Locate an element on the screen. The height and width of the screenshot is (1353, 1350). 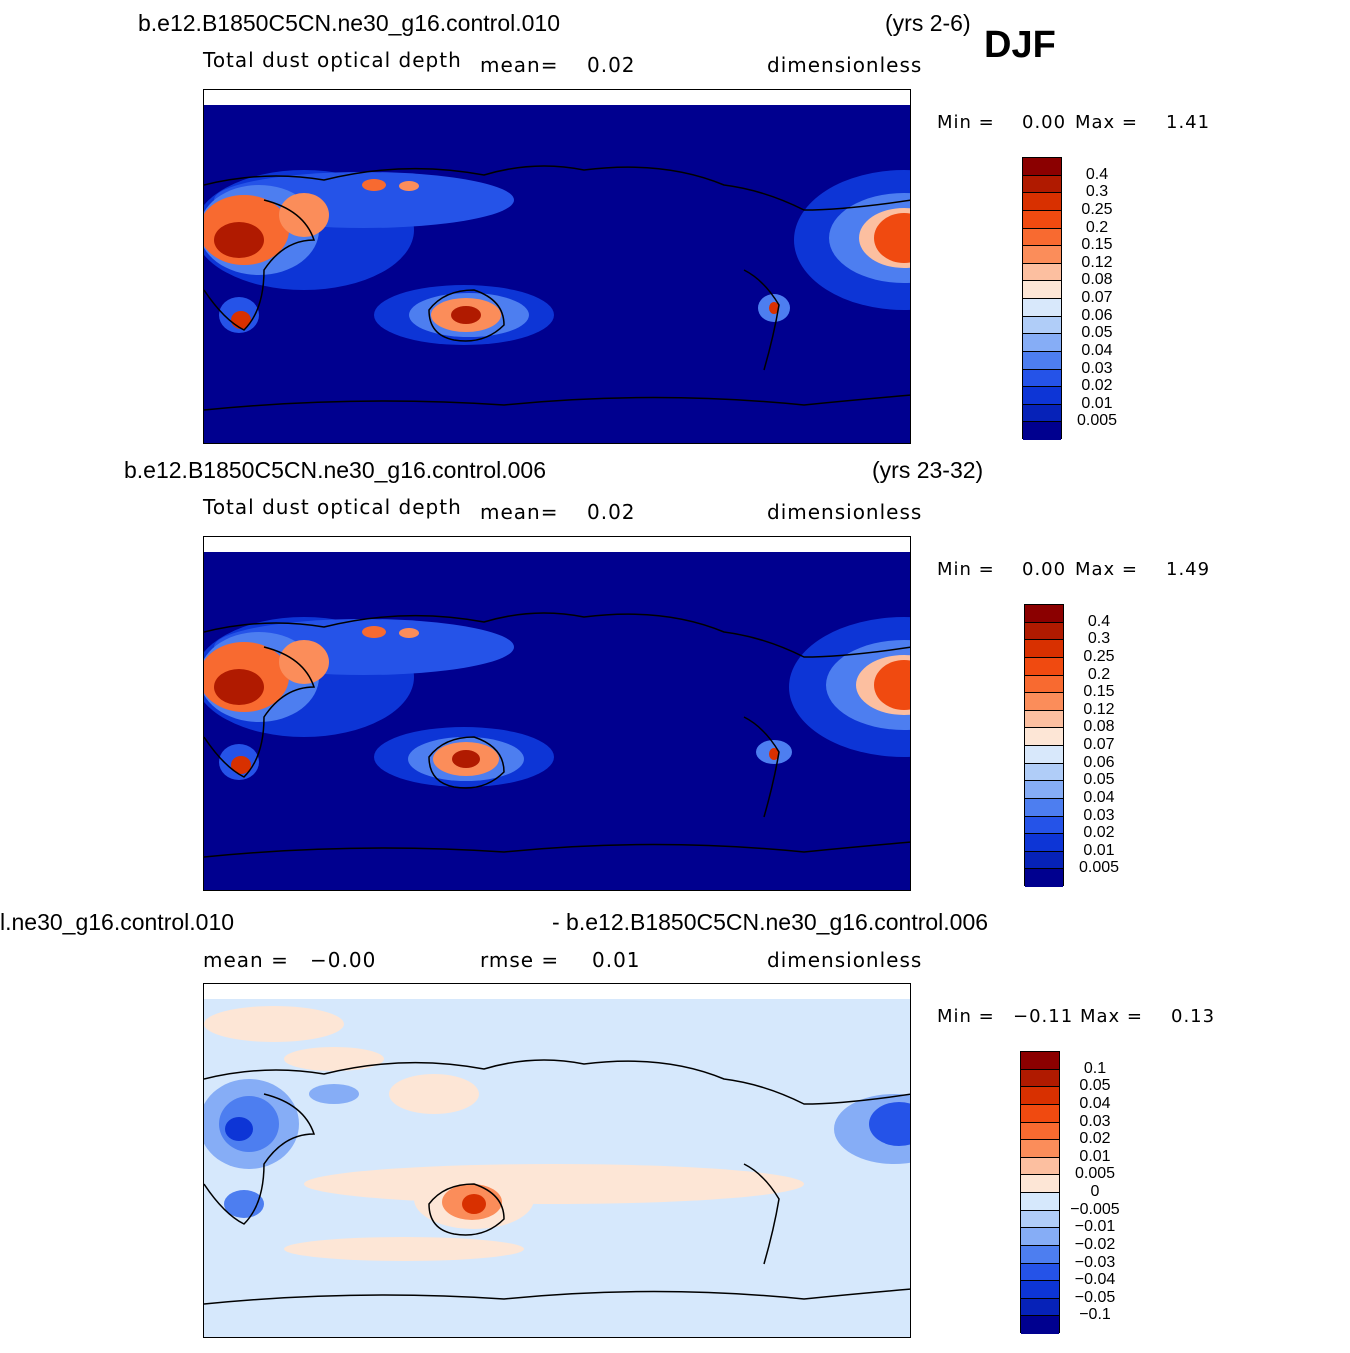
colorbar-label: −0.05 is located at coordinates (1095, 1297).